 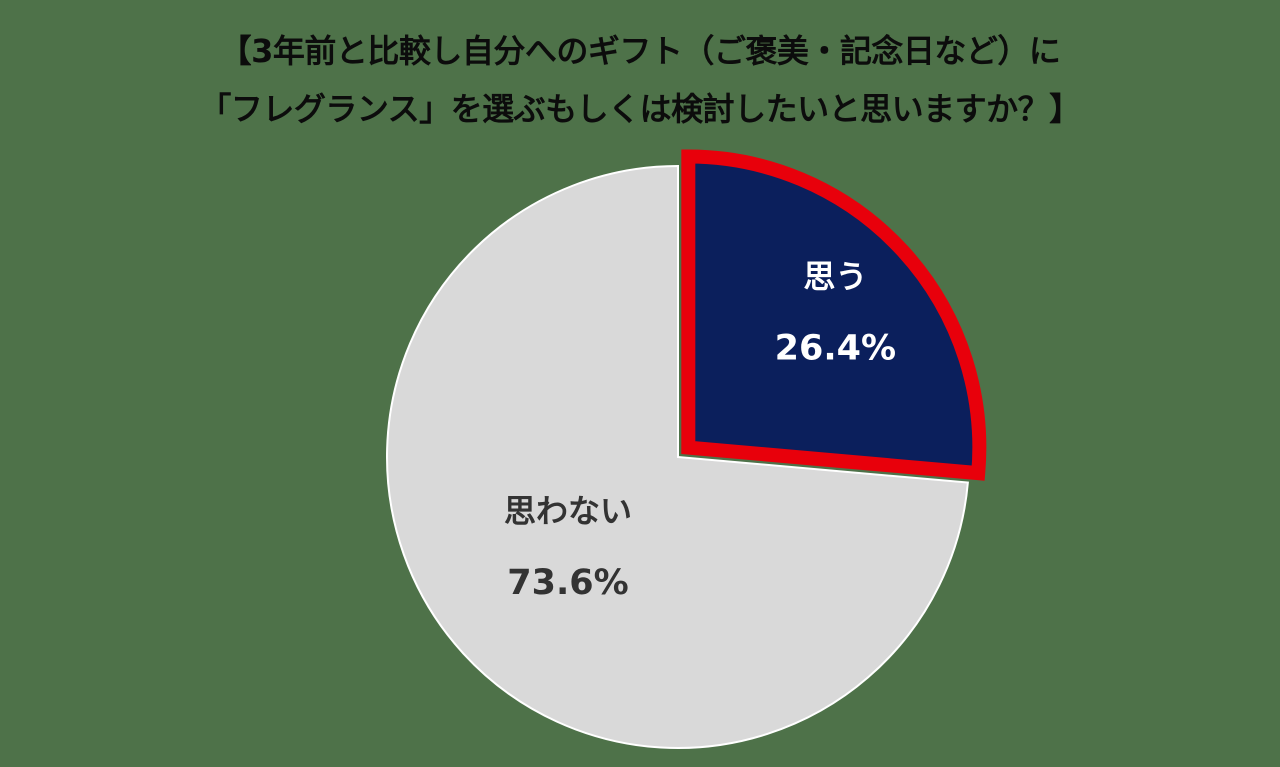 What do you see at coordinates (640, 51) in the screenshot?
I see `chart-title-line-1: 【3年前と比較し自分へのギフト（ご褒美・記念日など）に` at bounding box center [640, 51].